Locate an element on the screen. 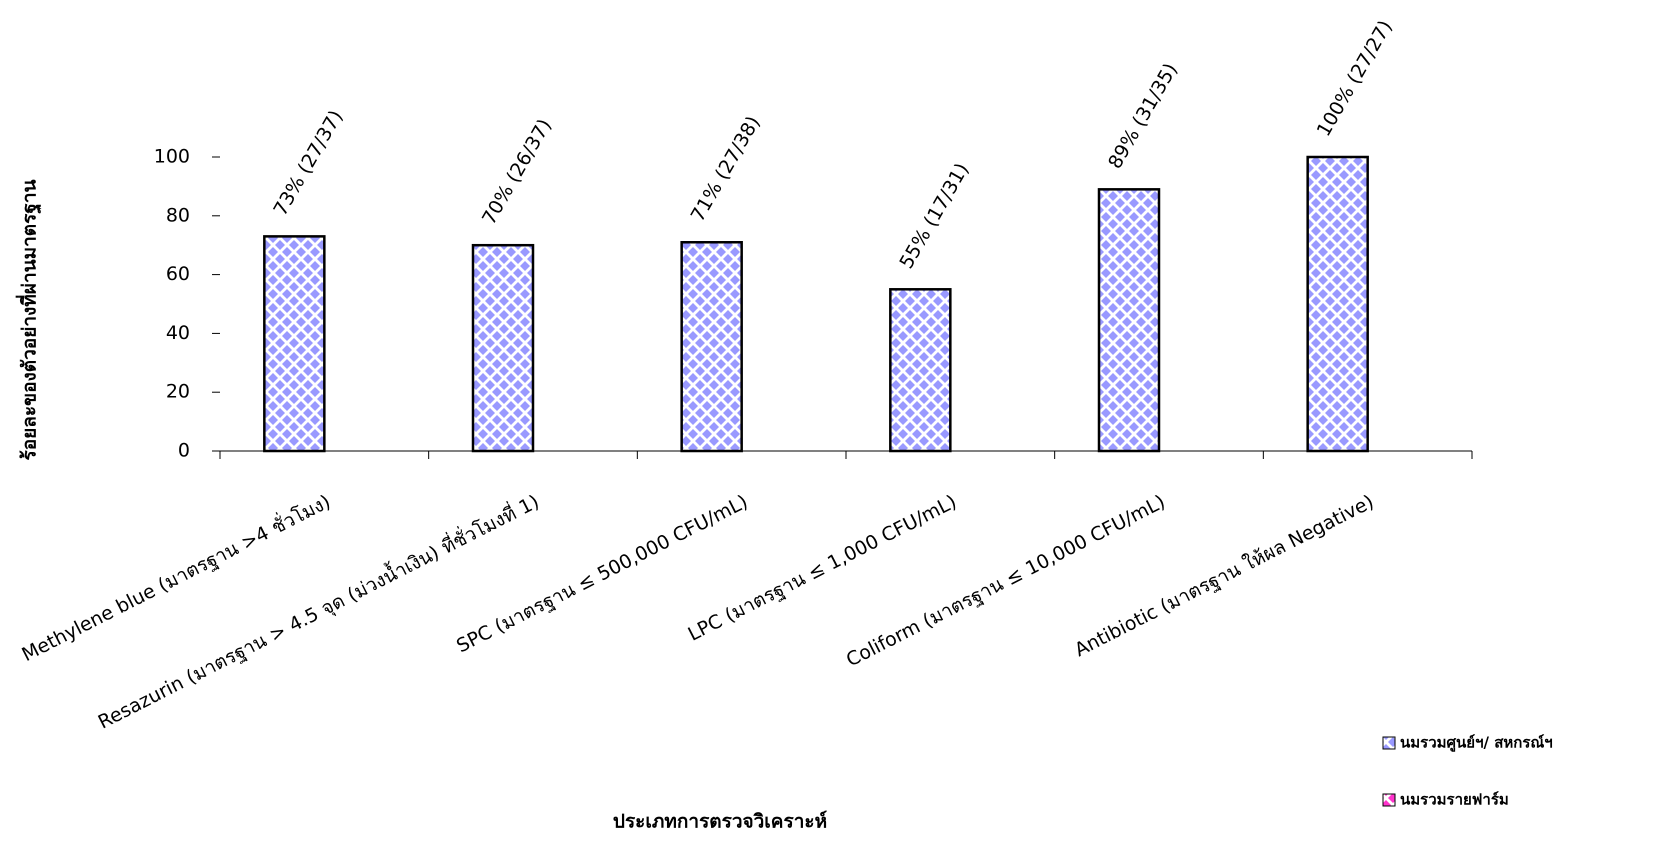 This screenshot has width=1653, height=865. value-label: 89% (31/35) is located at coordinates (1143, 116).